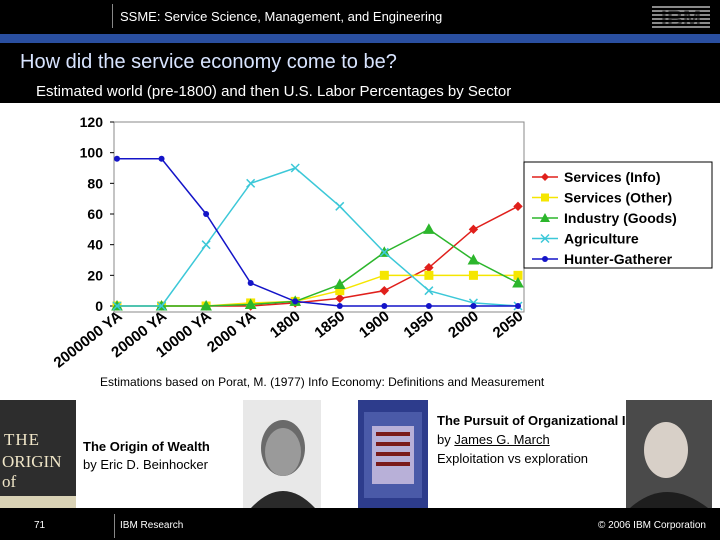  I want to click on author-link-march: James G. March, so click(502, 439).